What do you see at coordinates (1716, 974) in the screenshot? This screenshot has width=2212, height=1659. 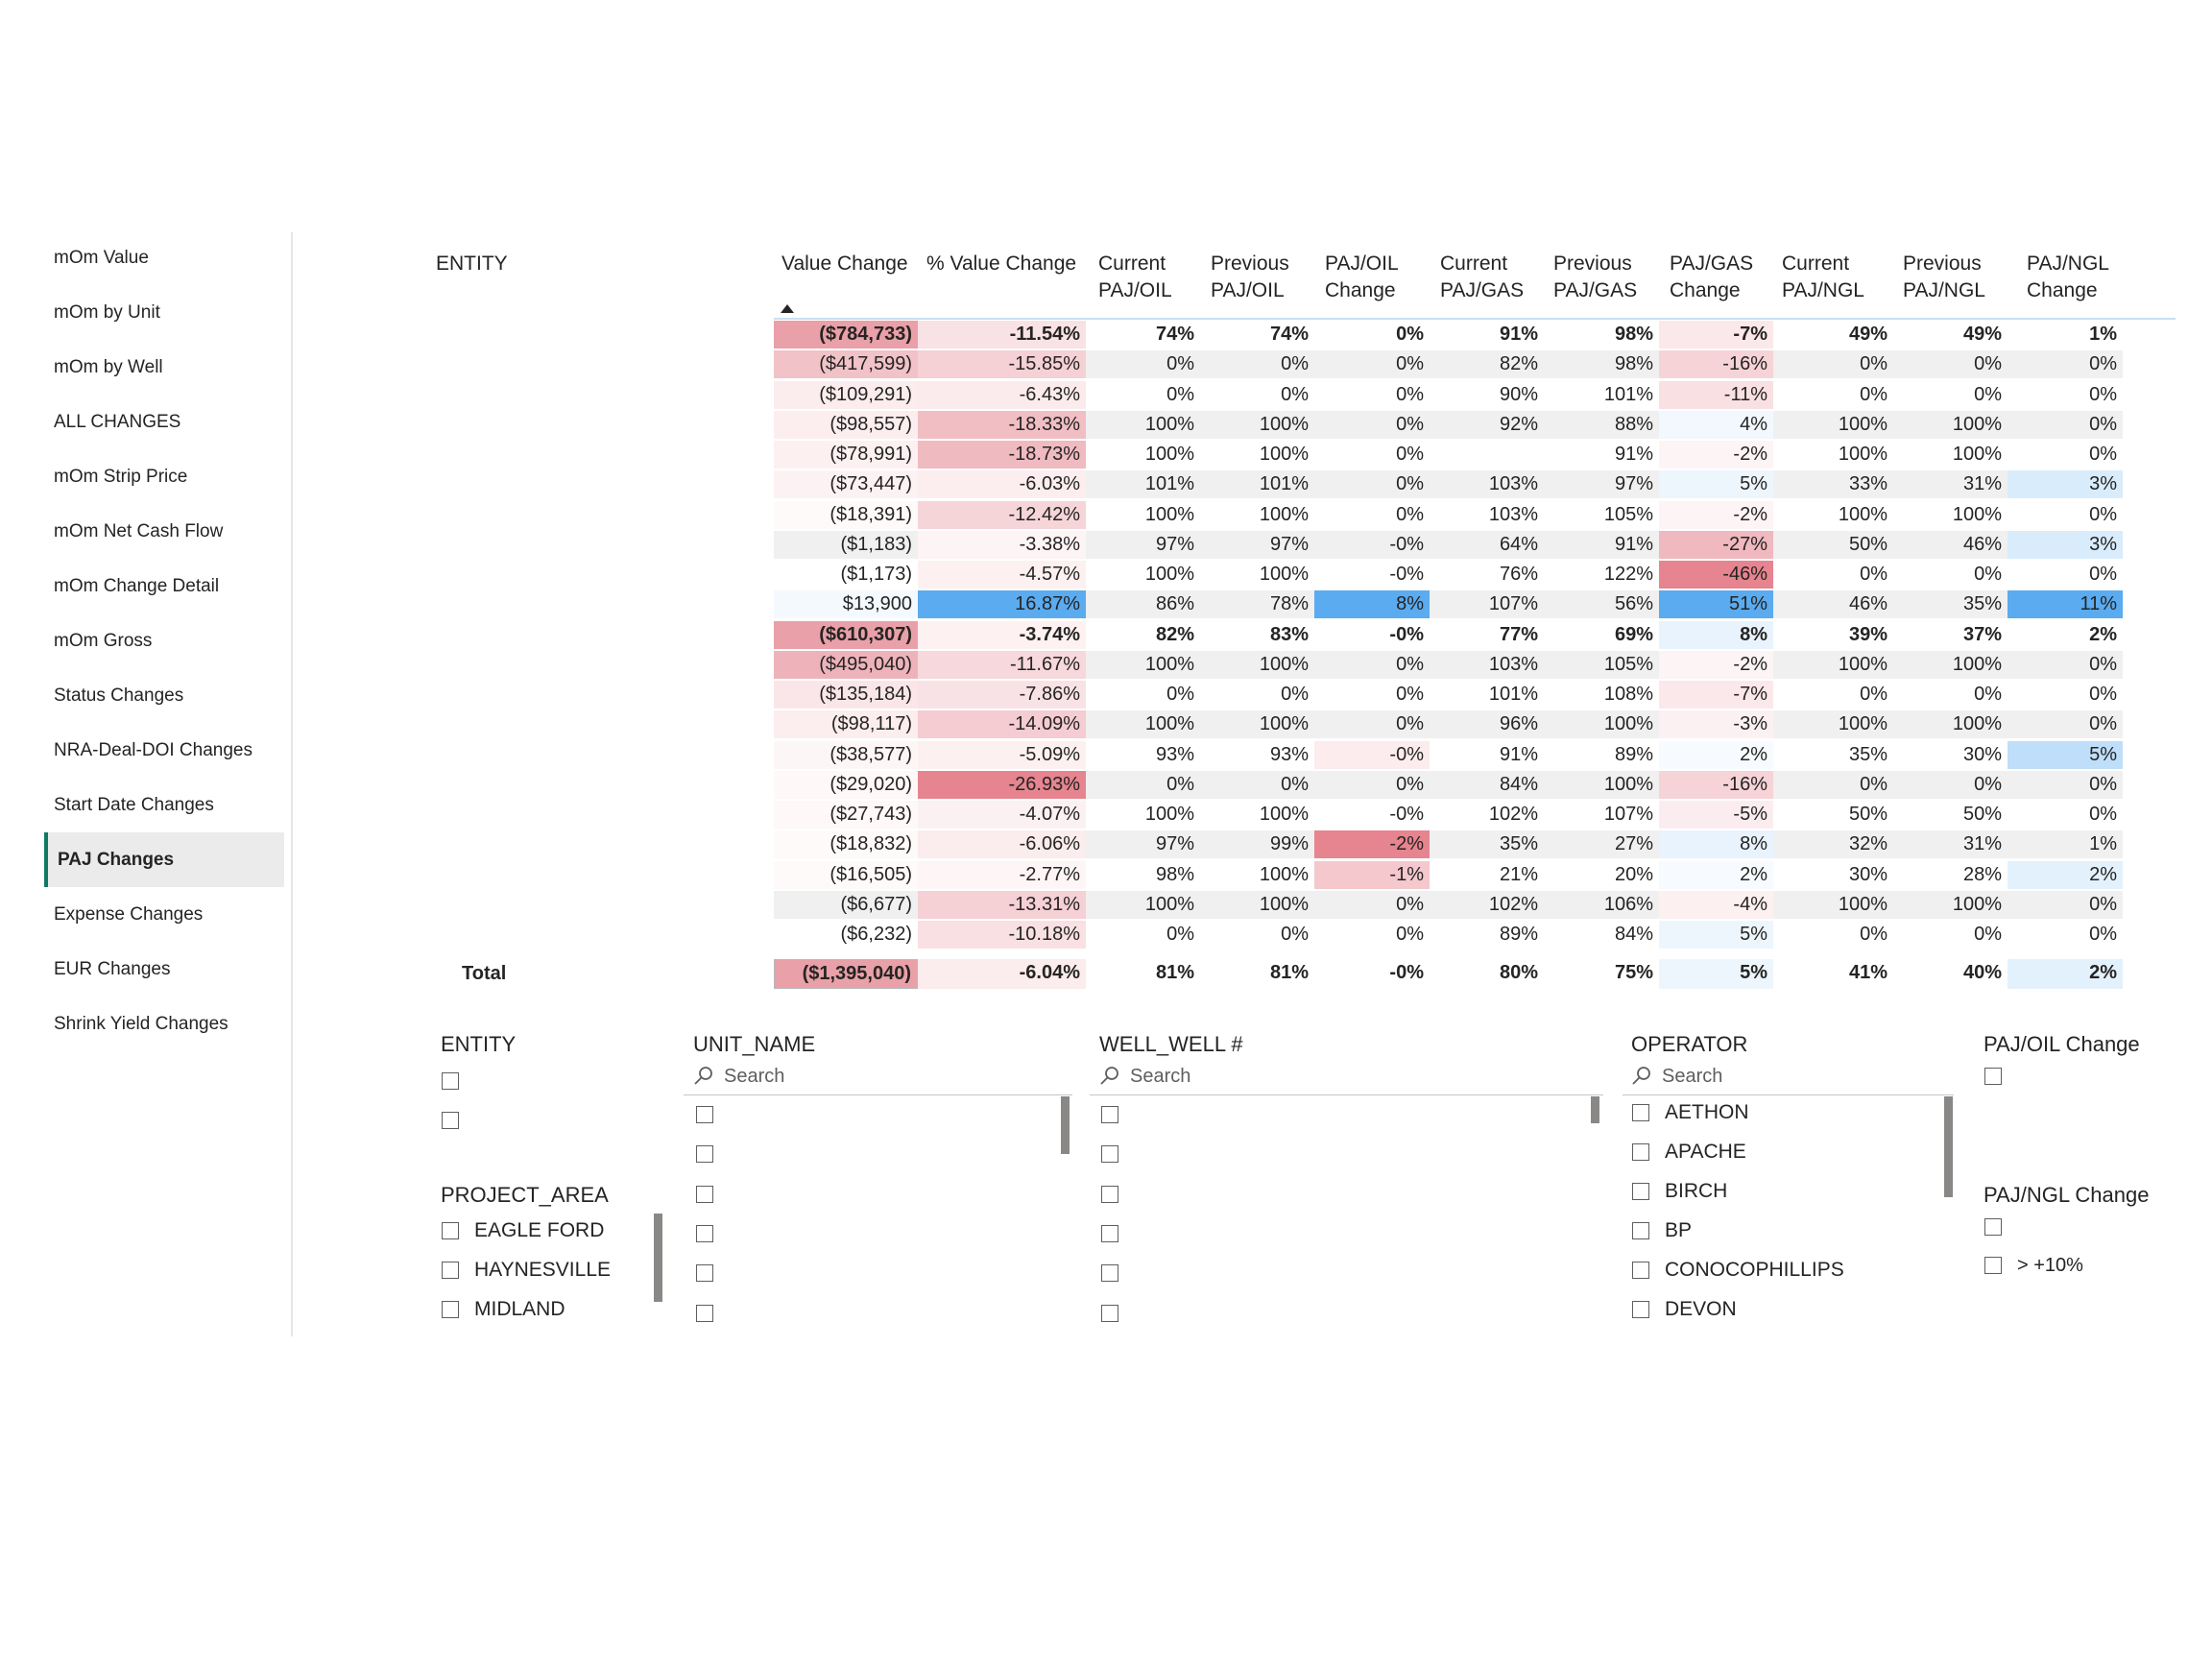 I see `total-cell: 5%` at bounding box center [1716, 974].